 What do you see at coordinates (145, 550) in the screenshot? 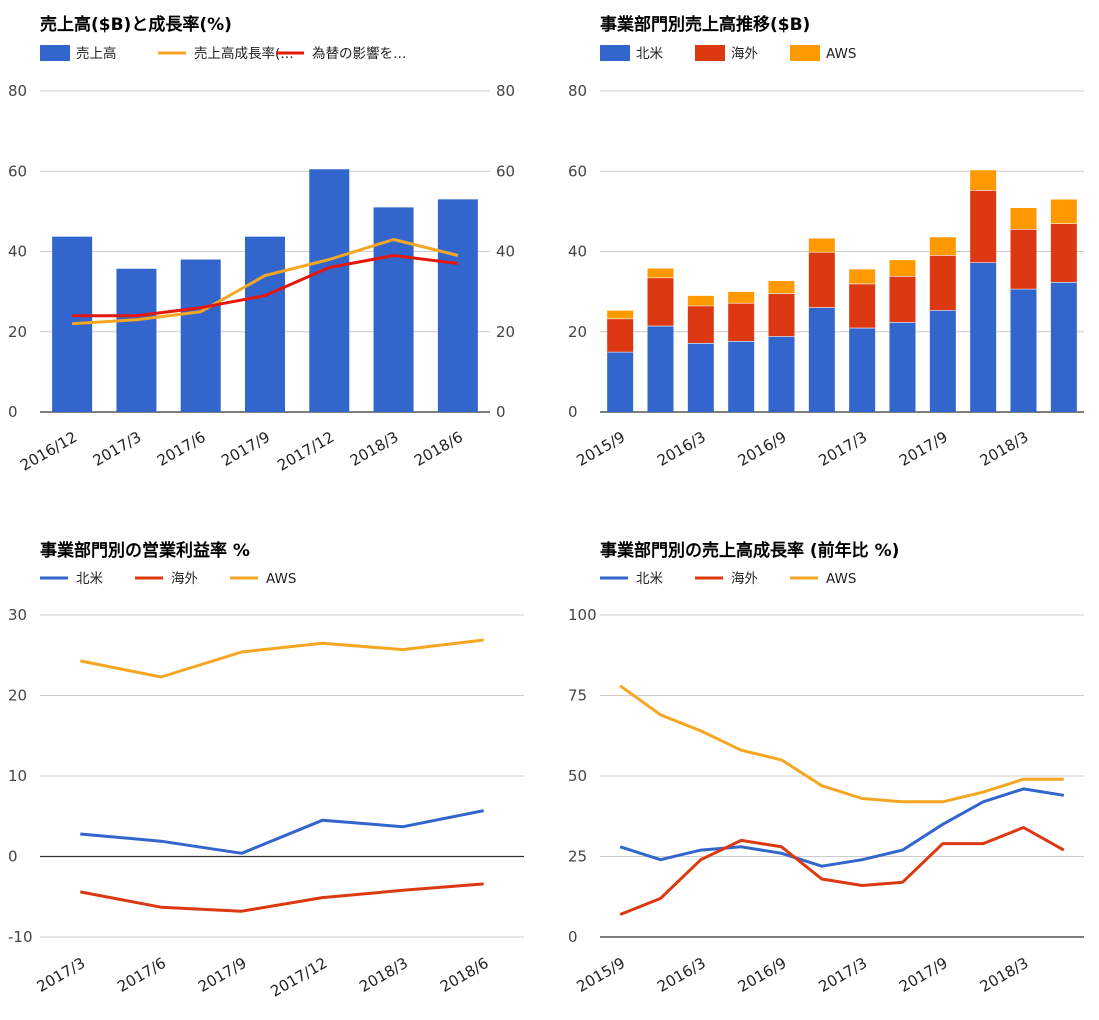
I see `chart-title: 事業部門別の営業利益率 %` at bounding box center [145, 550].